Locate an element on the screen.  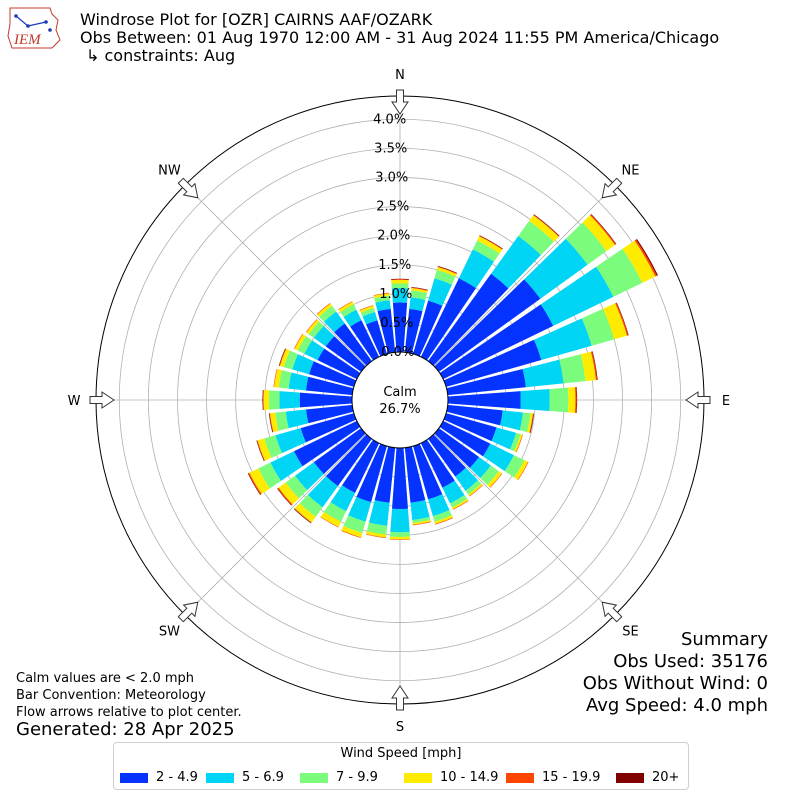
bar-segment-240-20+ is located at coordinates (254, 484).